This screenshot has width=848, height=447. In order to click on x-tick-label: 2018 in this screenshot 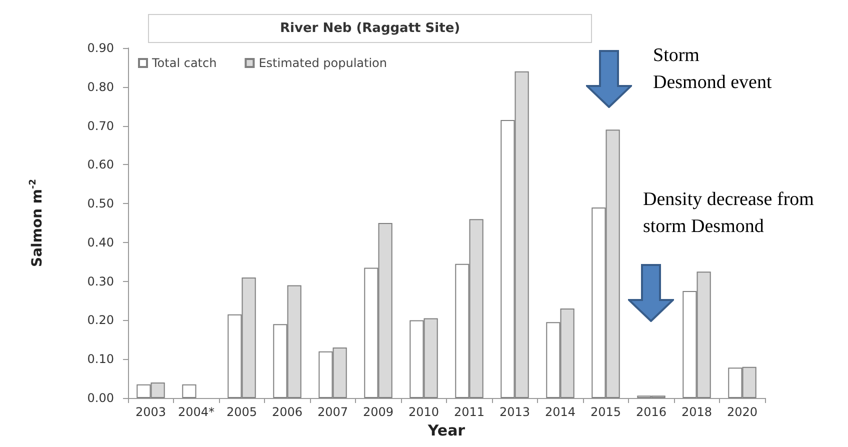, I will do `click(696, 412)`.